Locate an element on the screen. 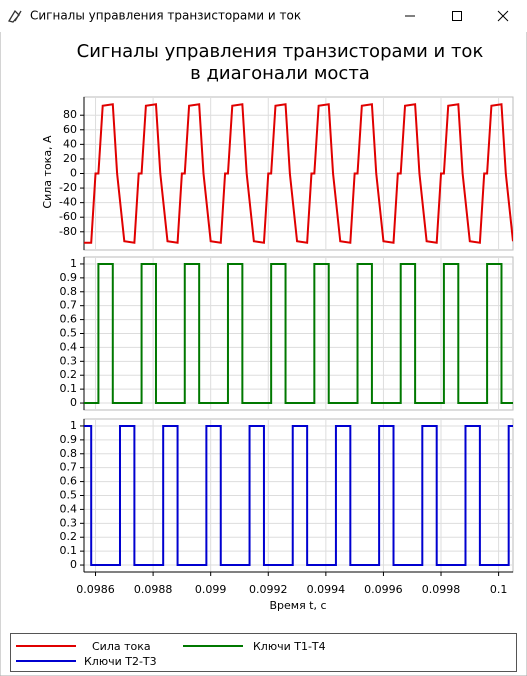 This screenshot has height=676, width=527. y-tick-label: 60 is located at coordinates (70, 129).